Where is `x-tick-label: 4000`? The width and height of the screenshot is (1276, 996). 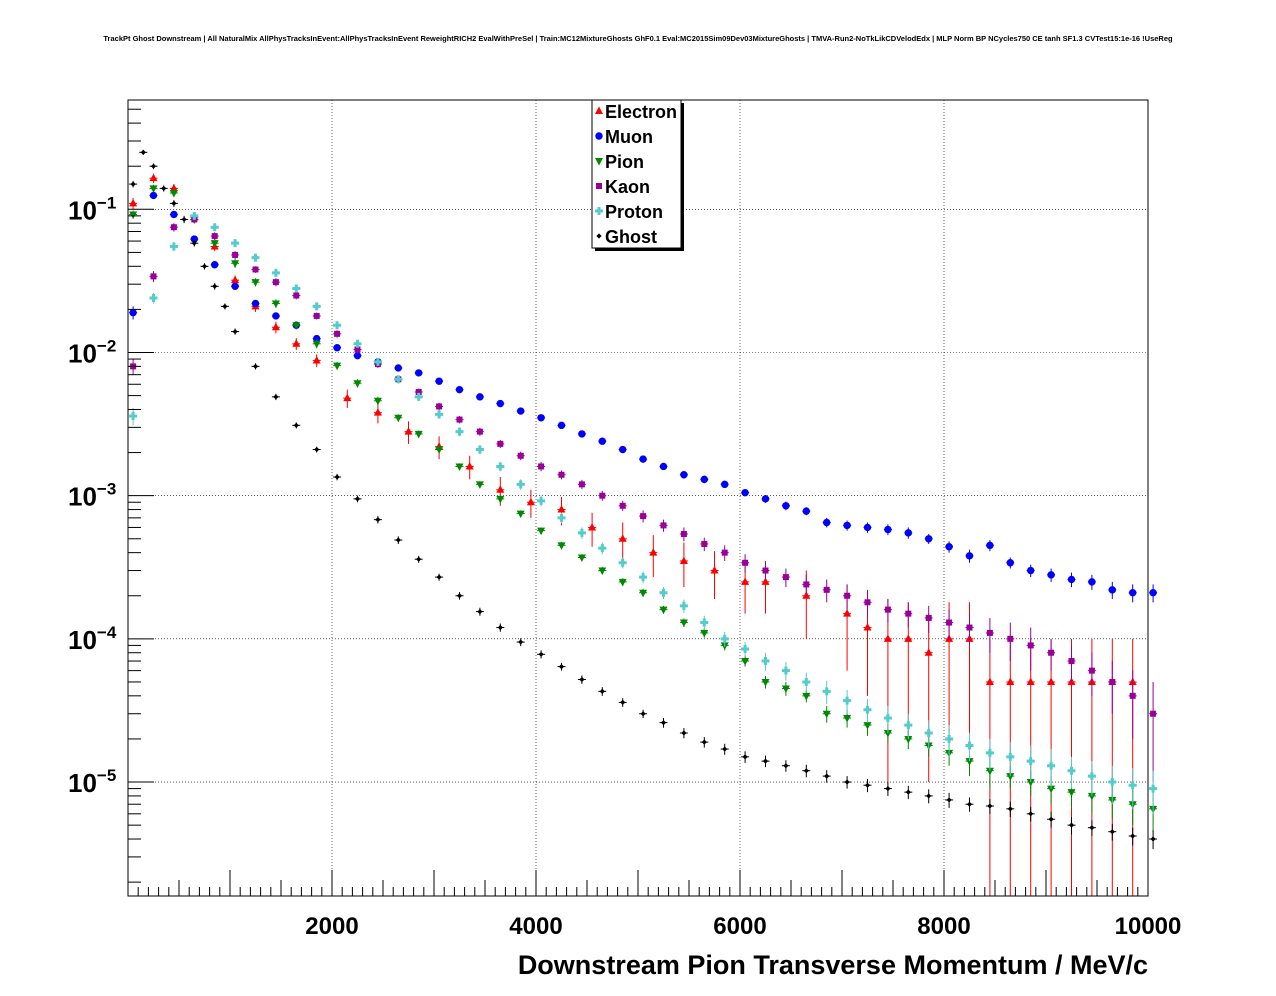 x-tick-label: 4000 is located at coordinates (535, 926).